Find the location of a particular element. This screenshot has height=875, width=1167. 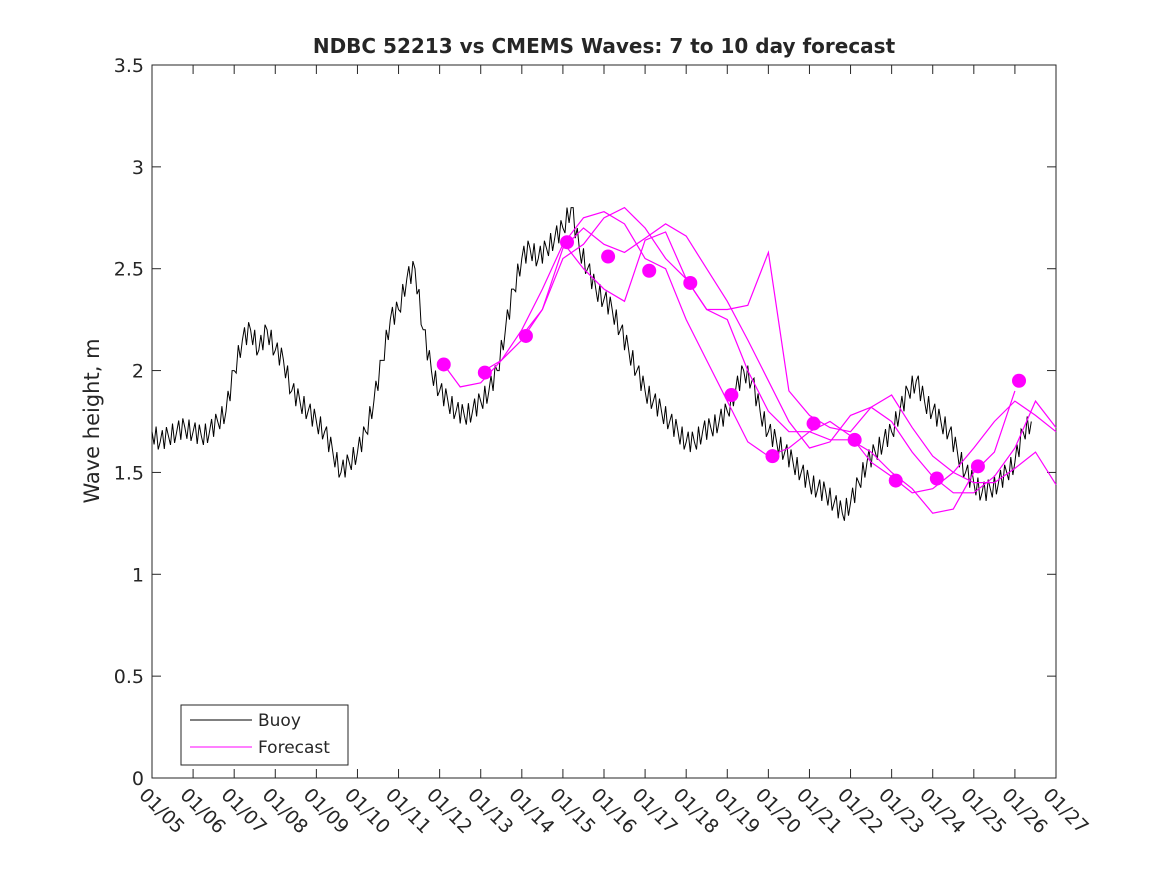

y-tick-label: 0 is located at coordinates (138, 779).